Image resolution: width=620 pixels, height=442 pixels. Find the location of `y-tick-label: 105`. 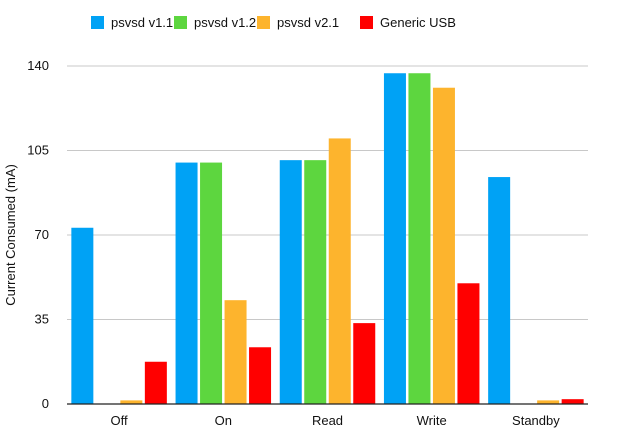

y-tick-label: 105 is located at coordinates (38, 150).